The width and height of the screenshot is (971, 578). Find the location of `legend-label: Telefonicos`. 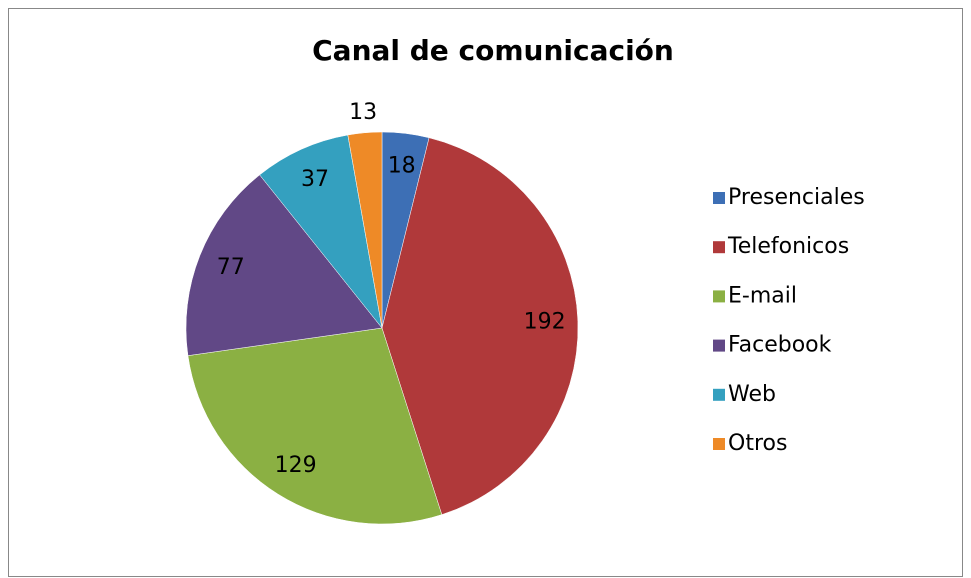

legend-label: Telefonicos is located at coordinates (788, 246).